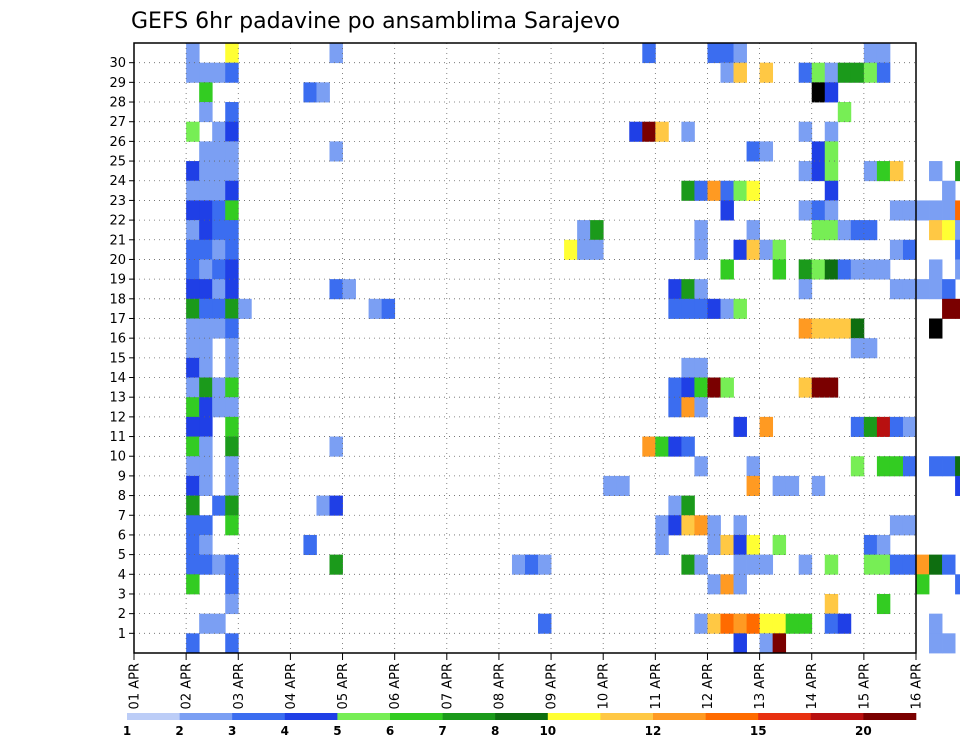 The height and width of the screenshot is (742, 960). Describe the element at coordinates (232, 731) in the screenshot. I see `colorbar-label: 3` at that location.